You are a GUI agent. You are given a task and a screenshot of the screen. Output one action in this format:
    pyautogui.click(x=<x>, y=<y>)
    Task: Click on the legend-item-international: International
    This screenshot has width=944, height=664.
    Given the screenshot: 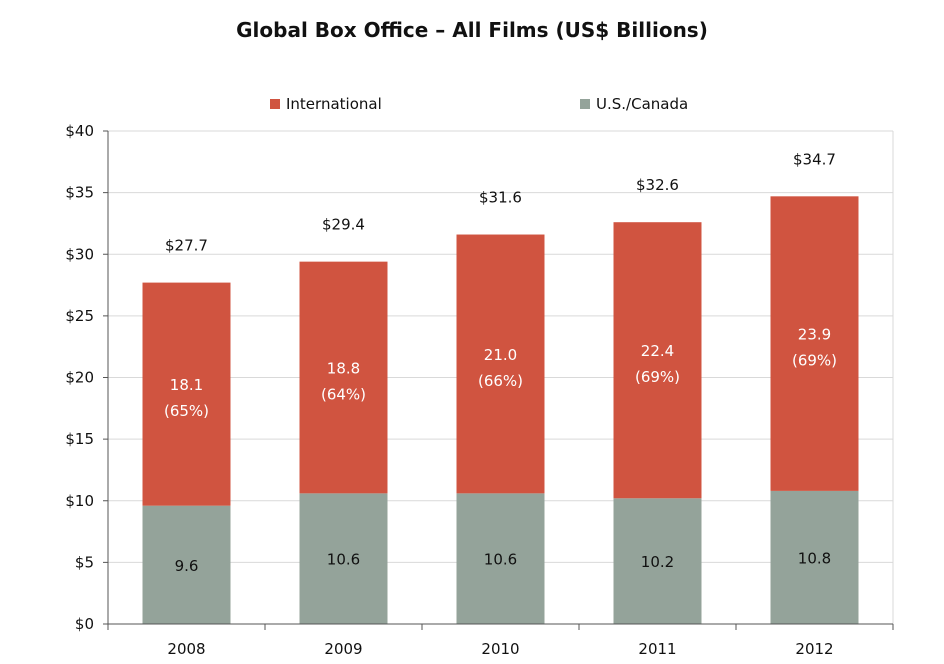 What is the action you would take?
    pyautogui.click(x=326, y=104)
    